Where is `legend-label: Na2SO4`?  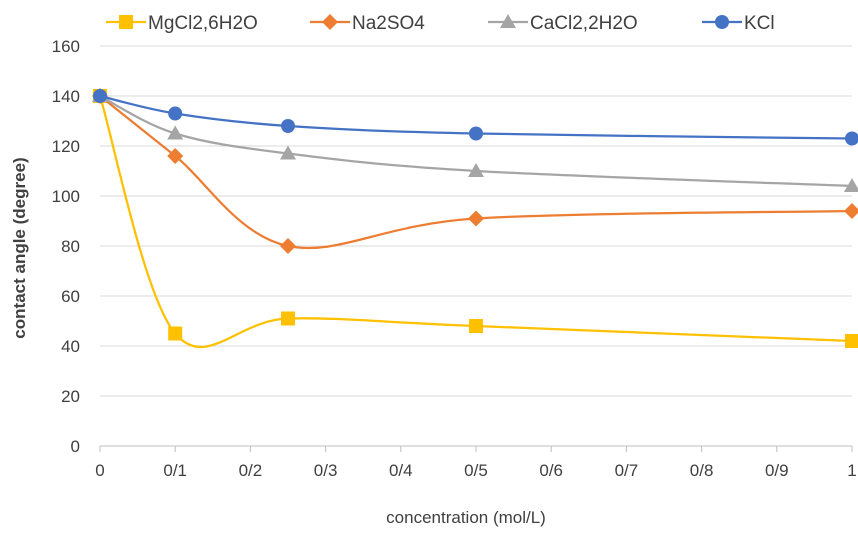
legend-label: Na2SO4 is located at coordinates (388, 23).